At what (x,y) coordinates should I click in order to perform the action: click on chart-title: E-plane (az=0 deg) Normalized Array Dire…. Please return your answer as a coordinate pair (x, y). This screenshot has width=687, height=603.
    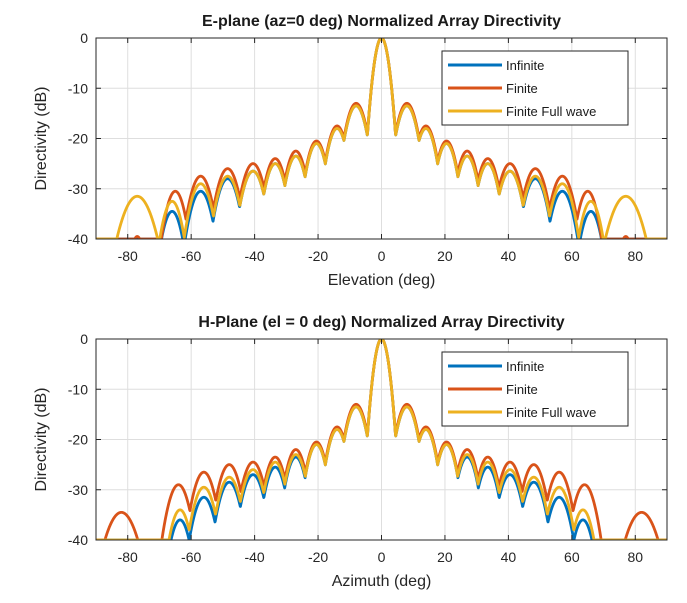
    Looking at the image, I should click on (381, 21).